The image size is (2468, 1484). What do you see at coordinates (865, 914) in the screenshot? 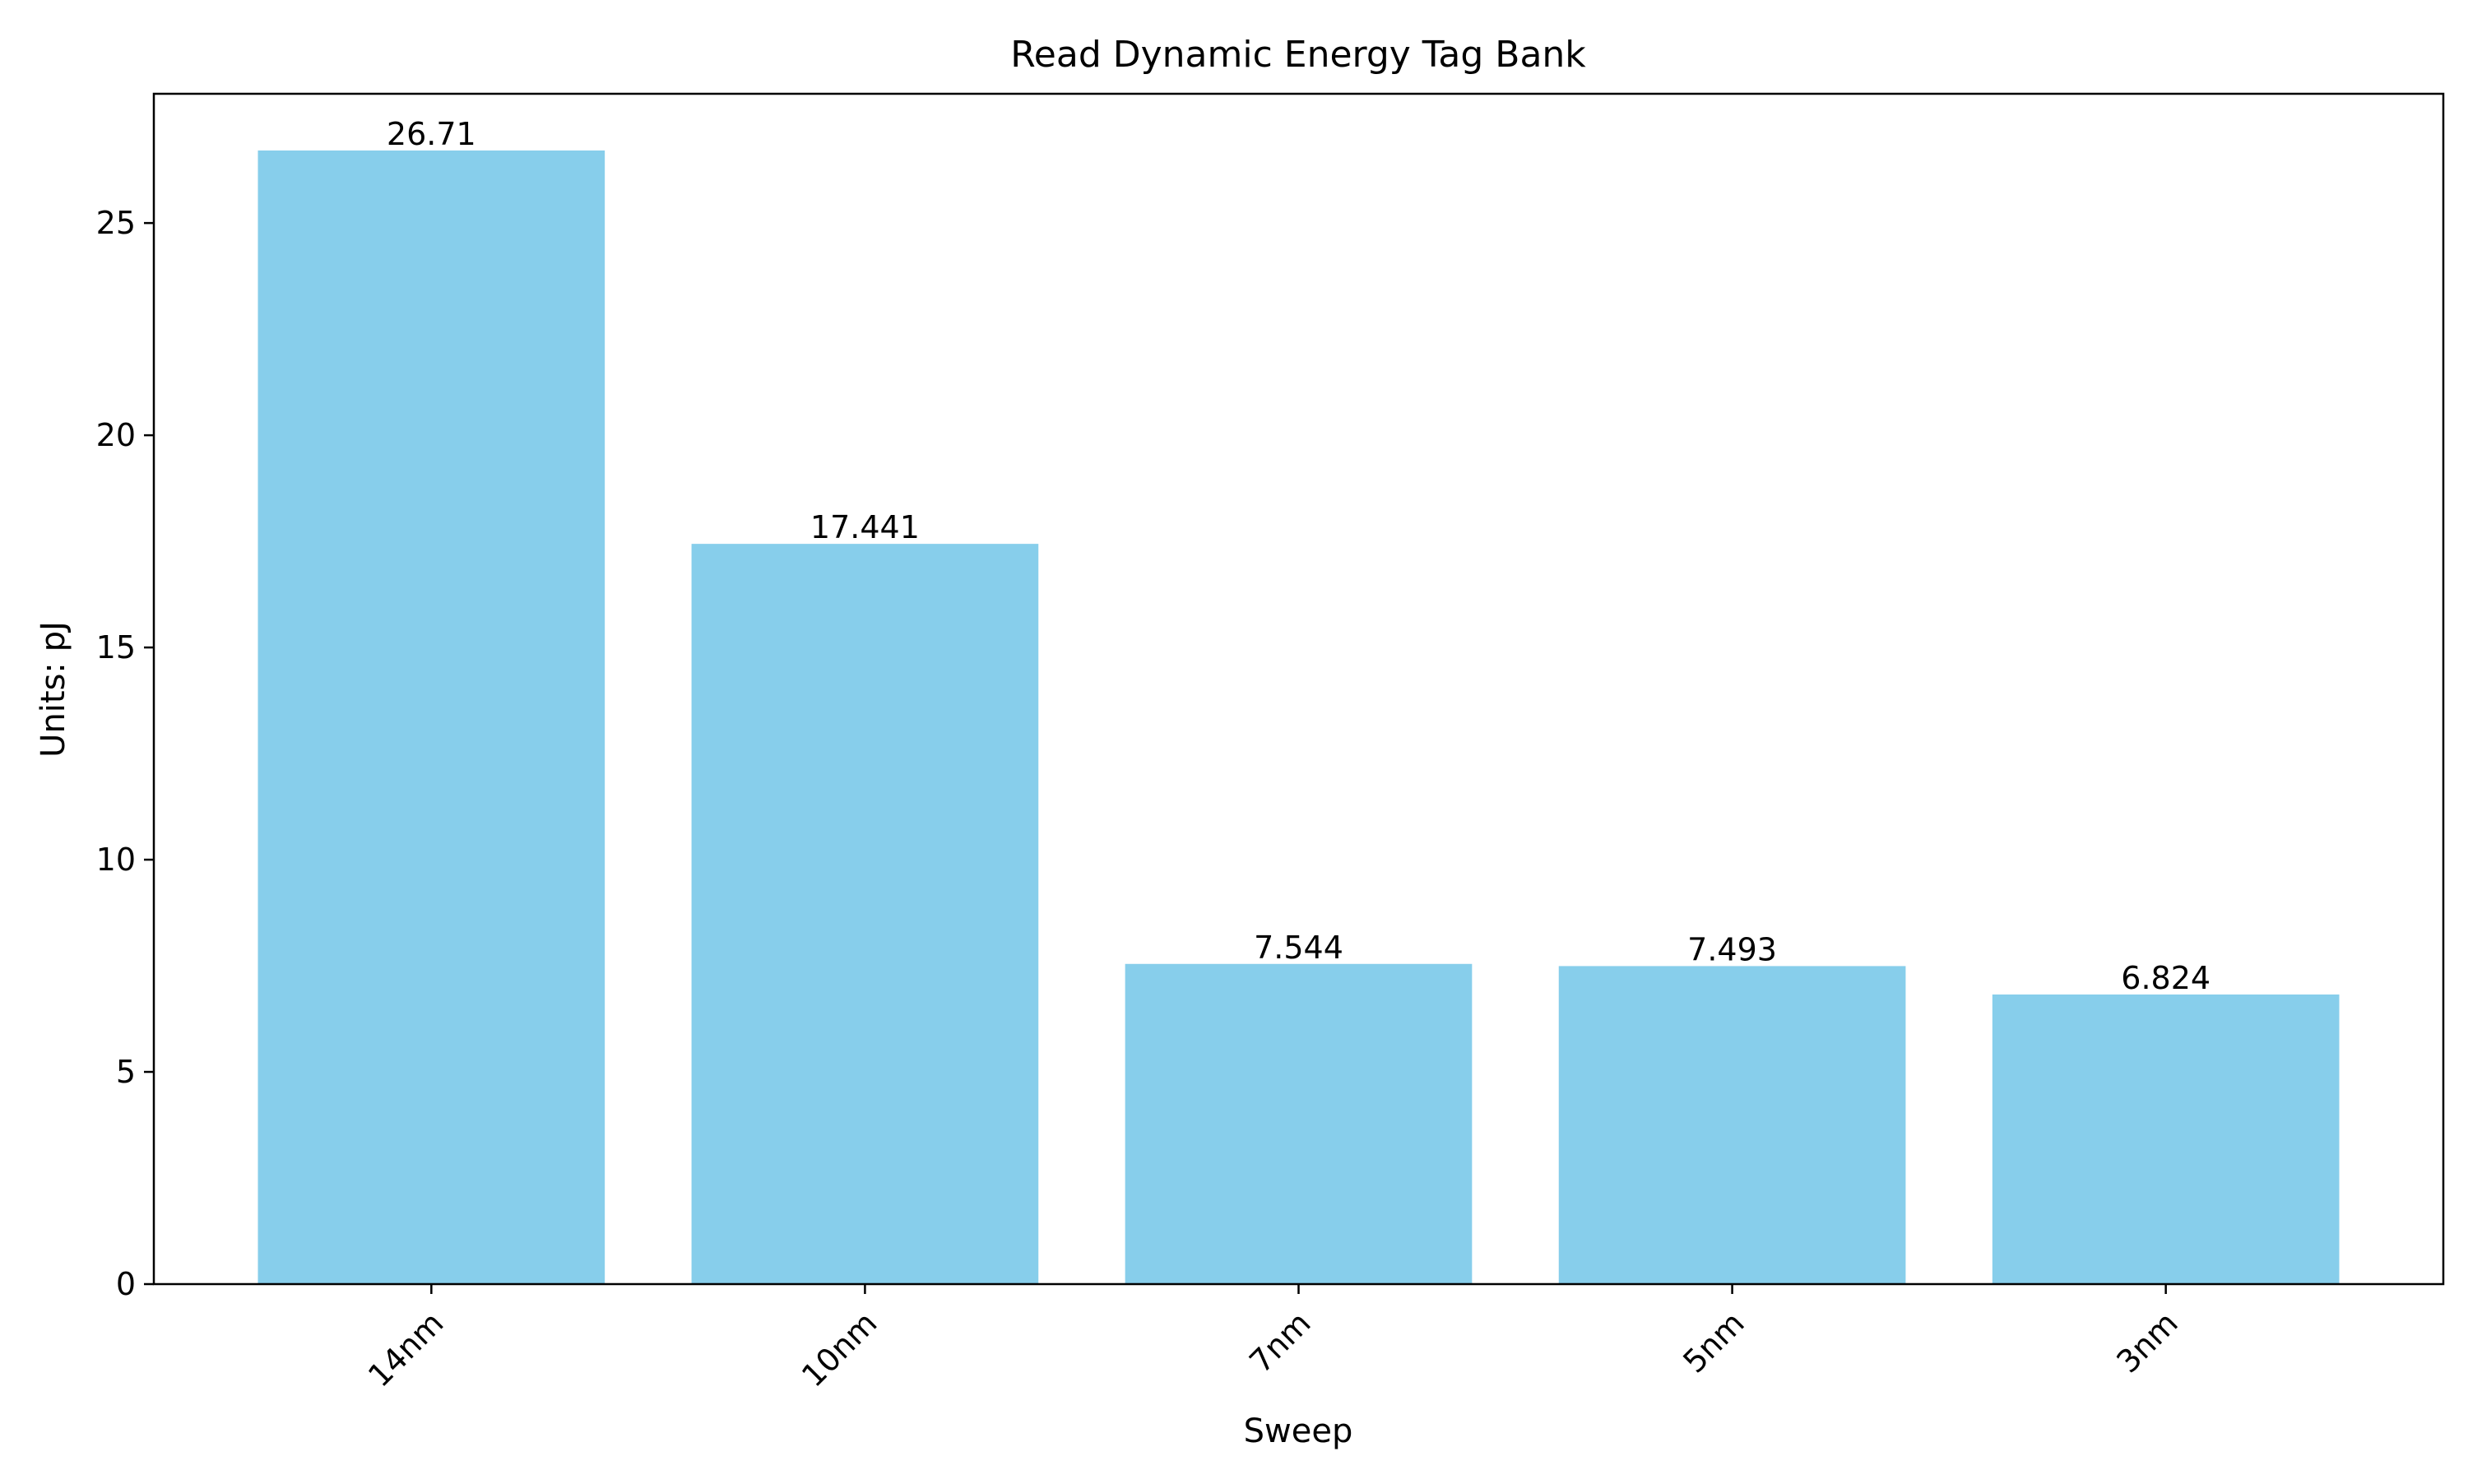
I see `bar-10nm` at bounding box center [865, 914].